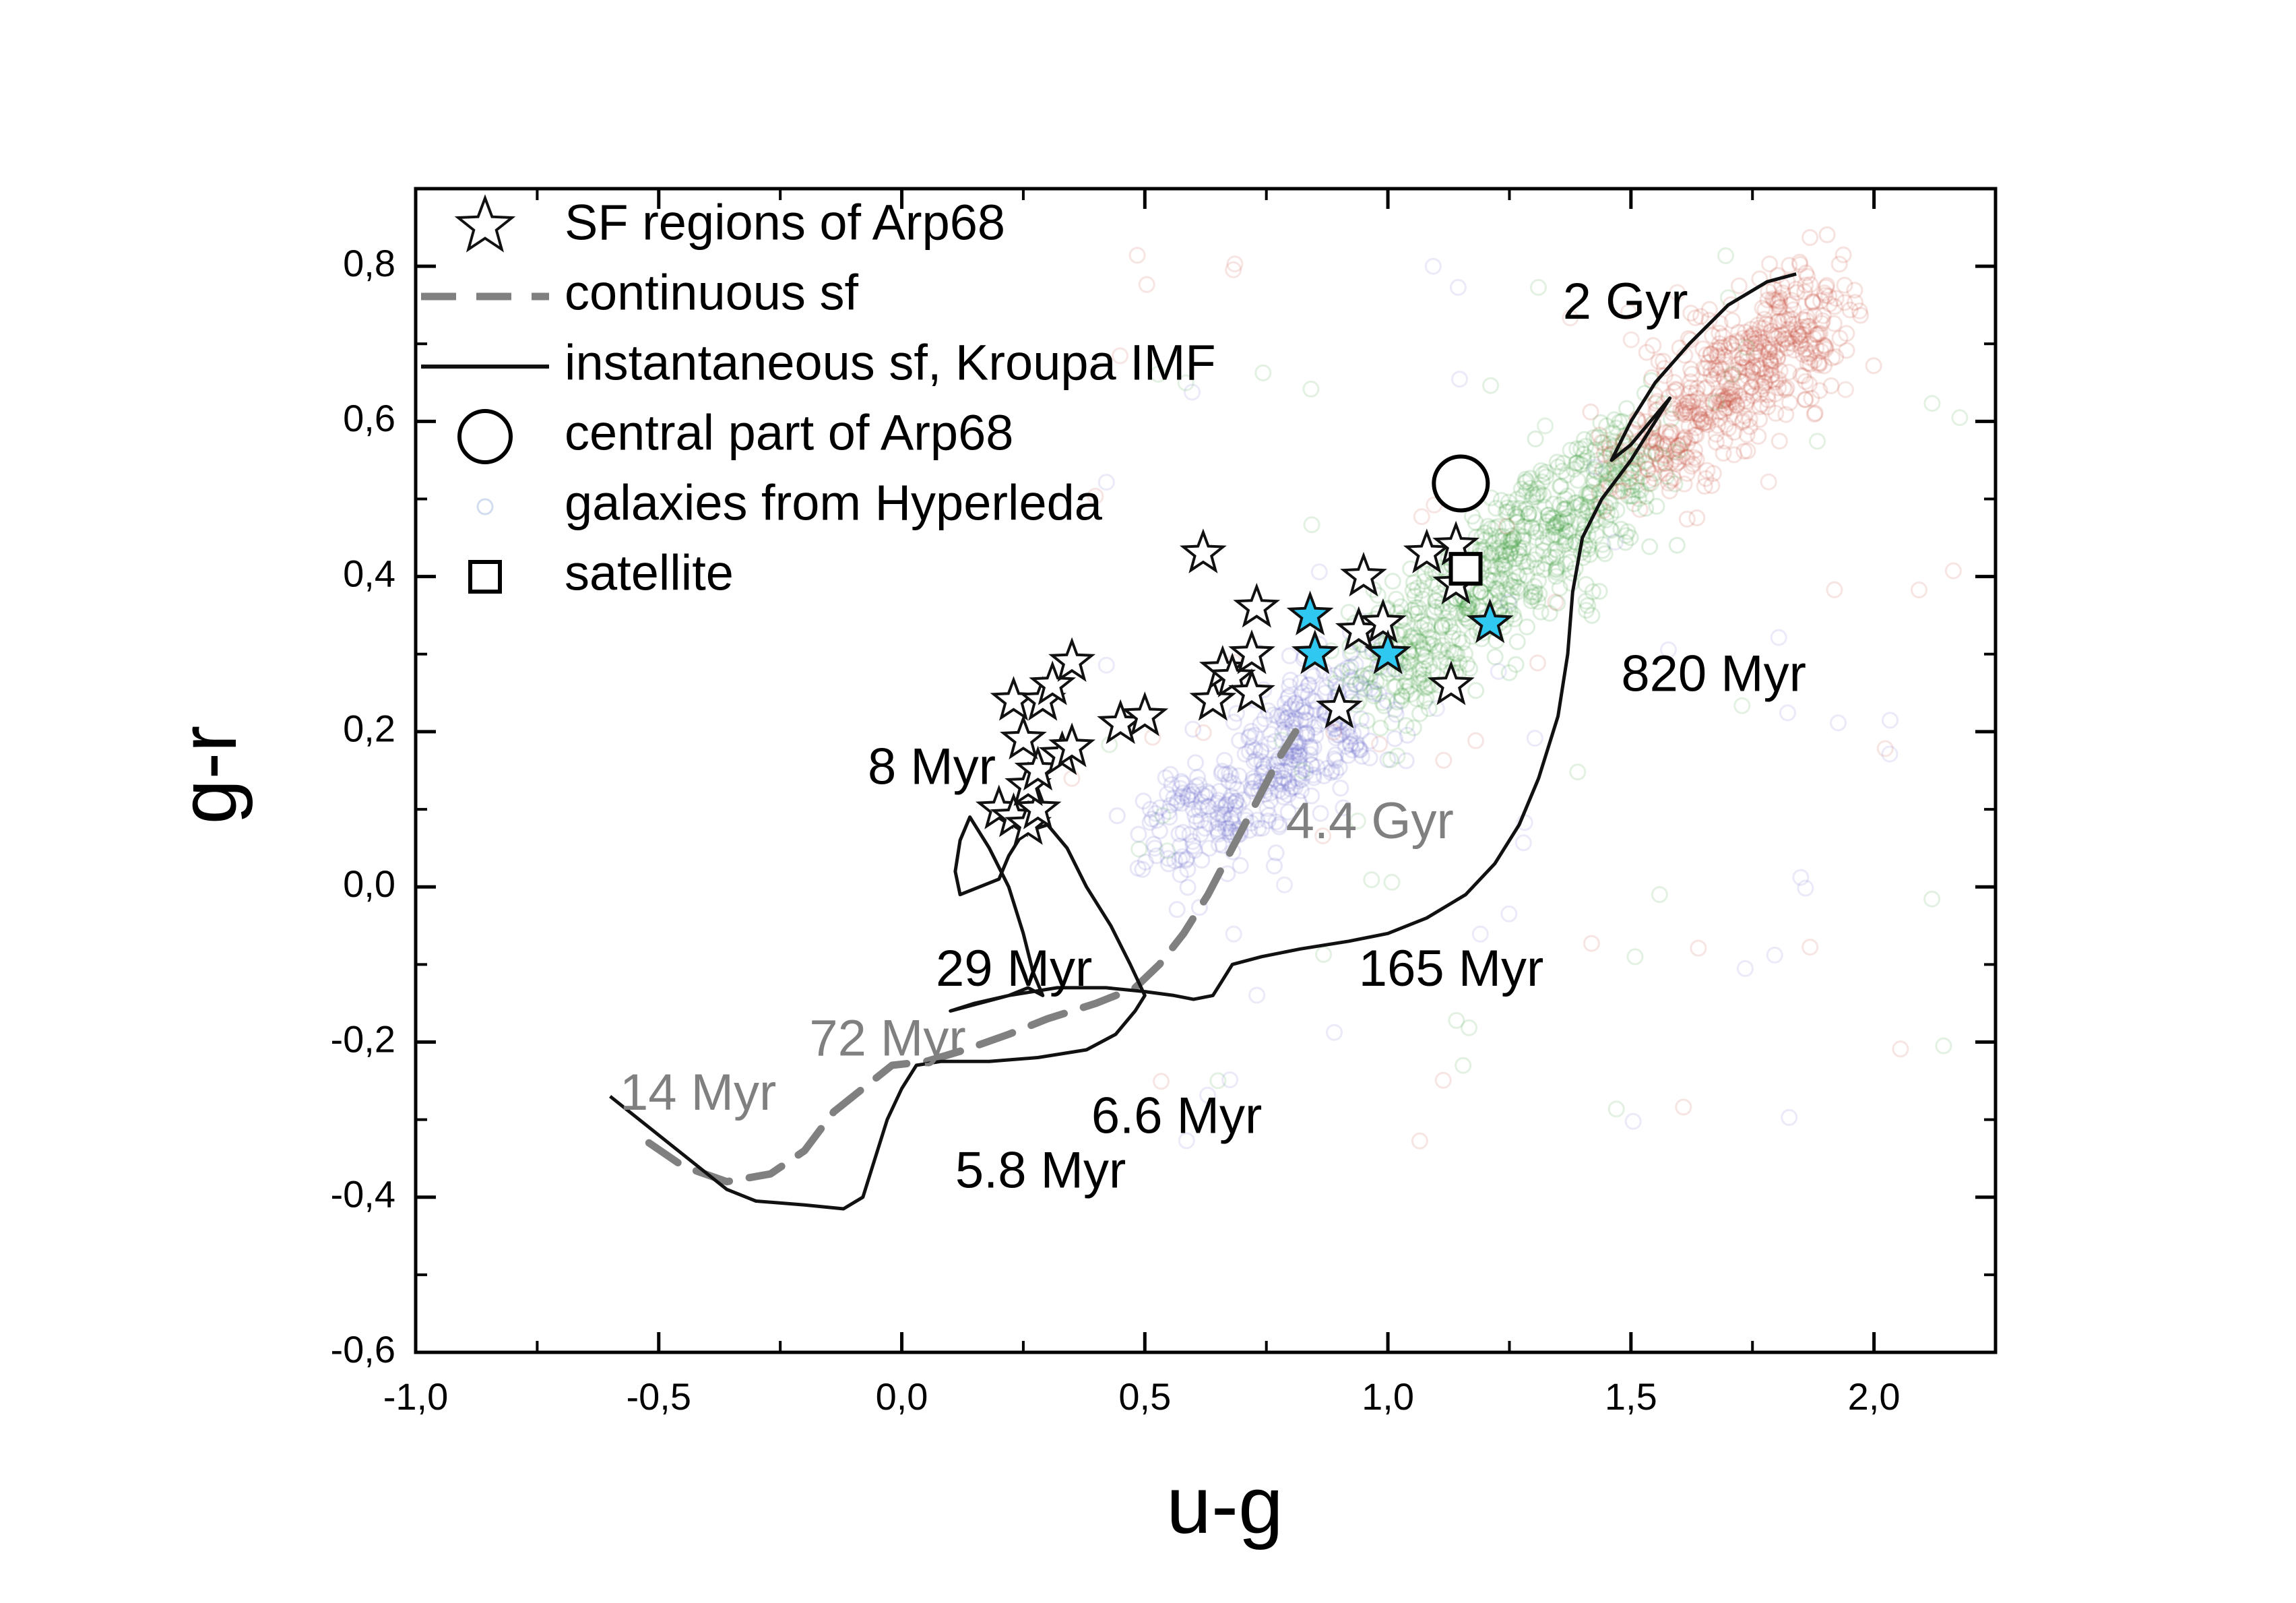 This screenshot has width=2296, height=1603. What do you see at coordinates (363, 1349) in the screenshot?
I see `y-tick-label: -0,6` at bounding box center [363, 1349].